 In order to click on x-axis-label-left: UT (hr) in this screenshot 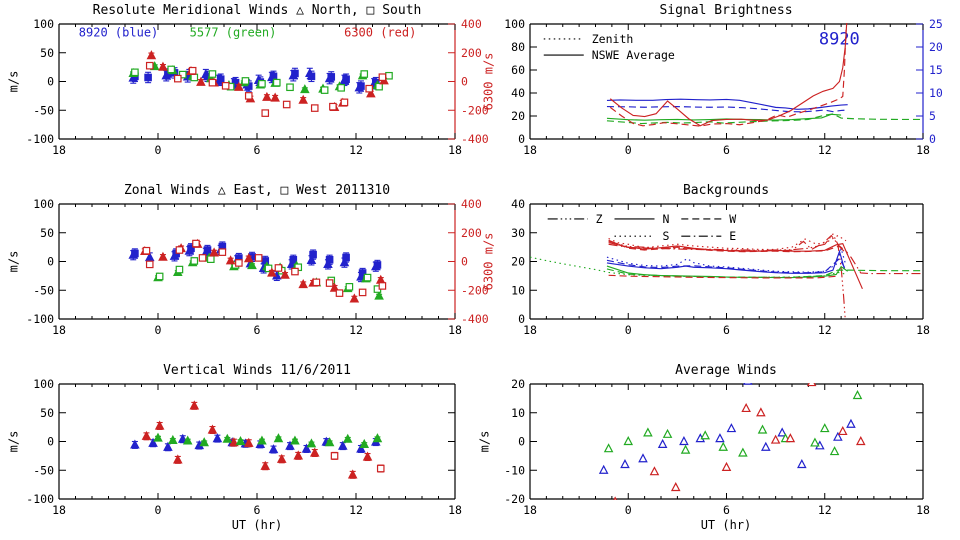, I will do `click(257, 525)`.